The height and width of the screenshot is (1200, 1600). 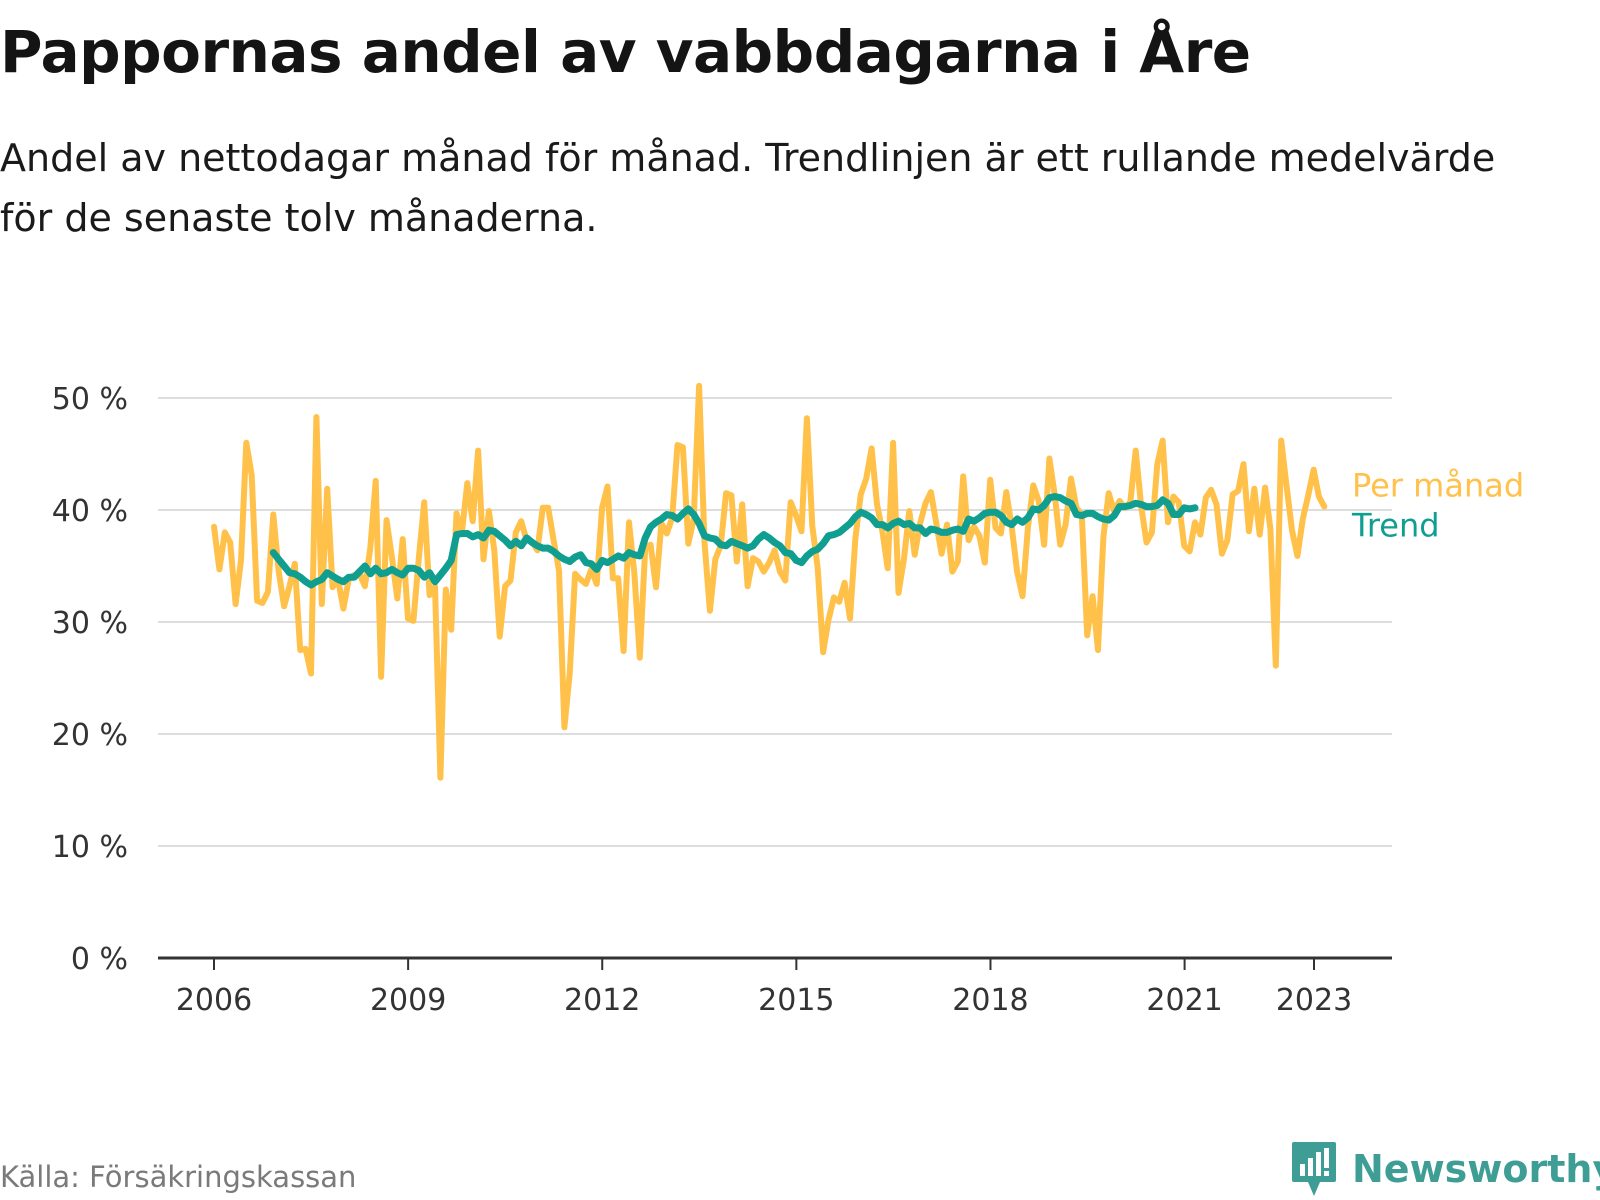 What do you see at coordinates (1476, 1169) in the screenshot?
I see `brand-name: Newsworthy` at bounding box center [1476, 1169].